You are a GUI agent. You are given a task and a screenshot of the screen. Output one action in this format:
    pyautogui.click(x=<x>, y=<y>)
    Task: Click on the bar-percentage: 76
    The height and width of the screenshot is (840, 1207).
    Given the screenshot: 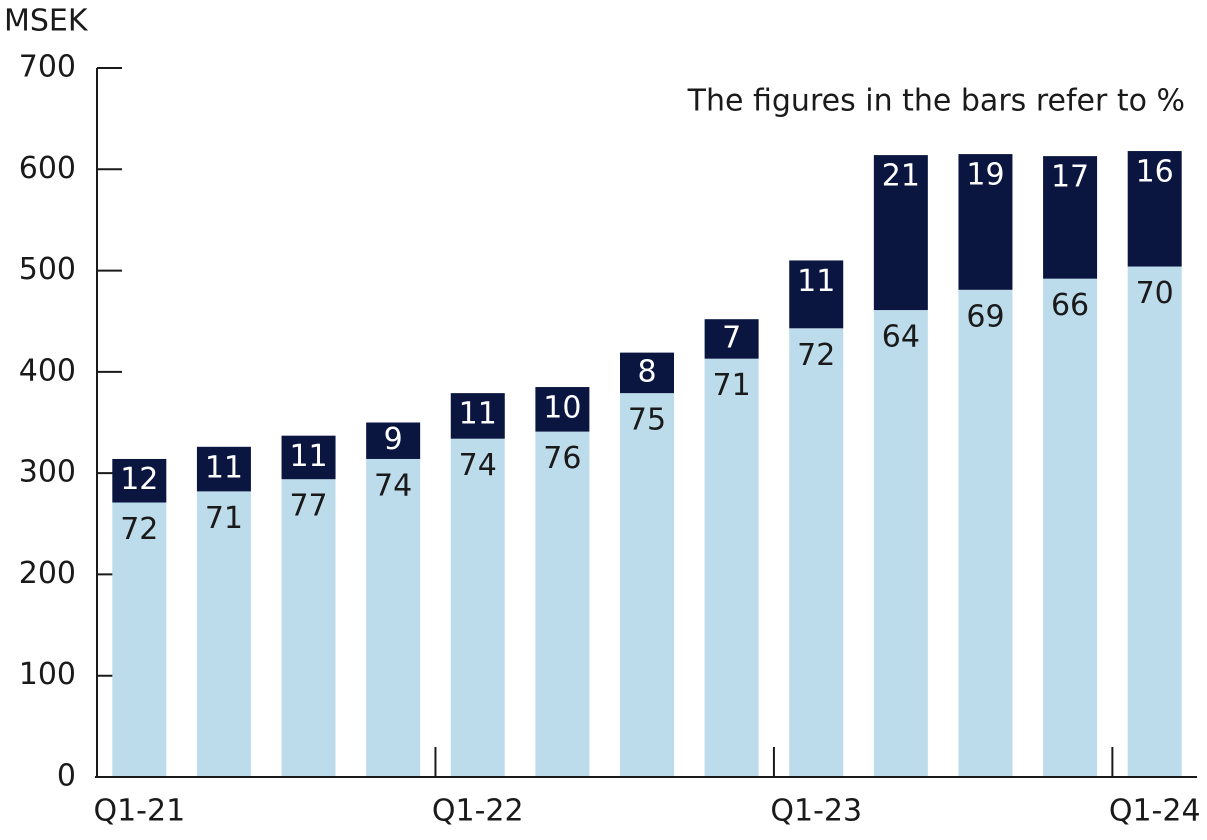 What is the action you would take?
    pyautogui.click(x=562, y=458)
    